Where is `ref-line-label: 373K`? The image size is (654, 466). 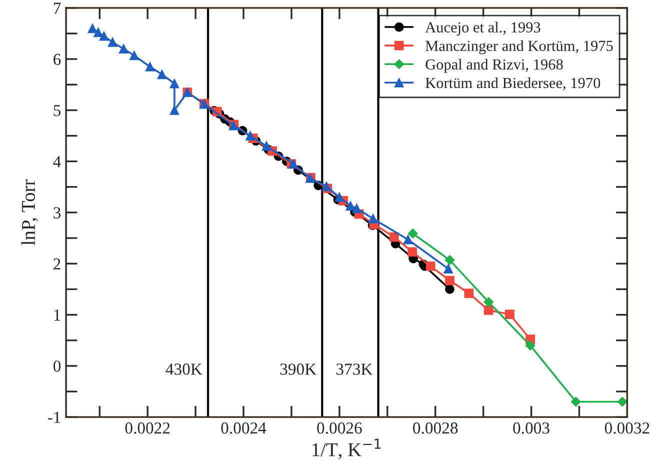
ref-line-label: 373K is located at coordinates (354, 369).